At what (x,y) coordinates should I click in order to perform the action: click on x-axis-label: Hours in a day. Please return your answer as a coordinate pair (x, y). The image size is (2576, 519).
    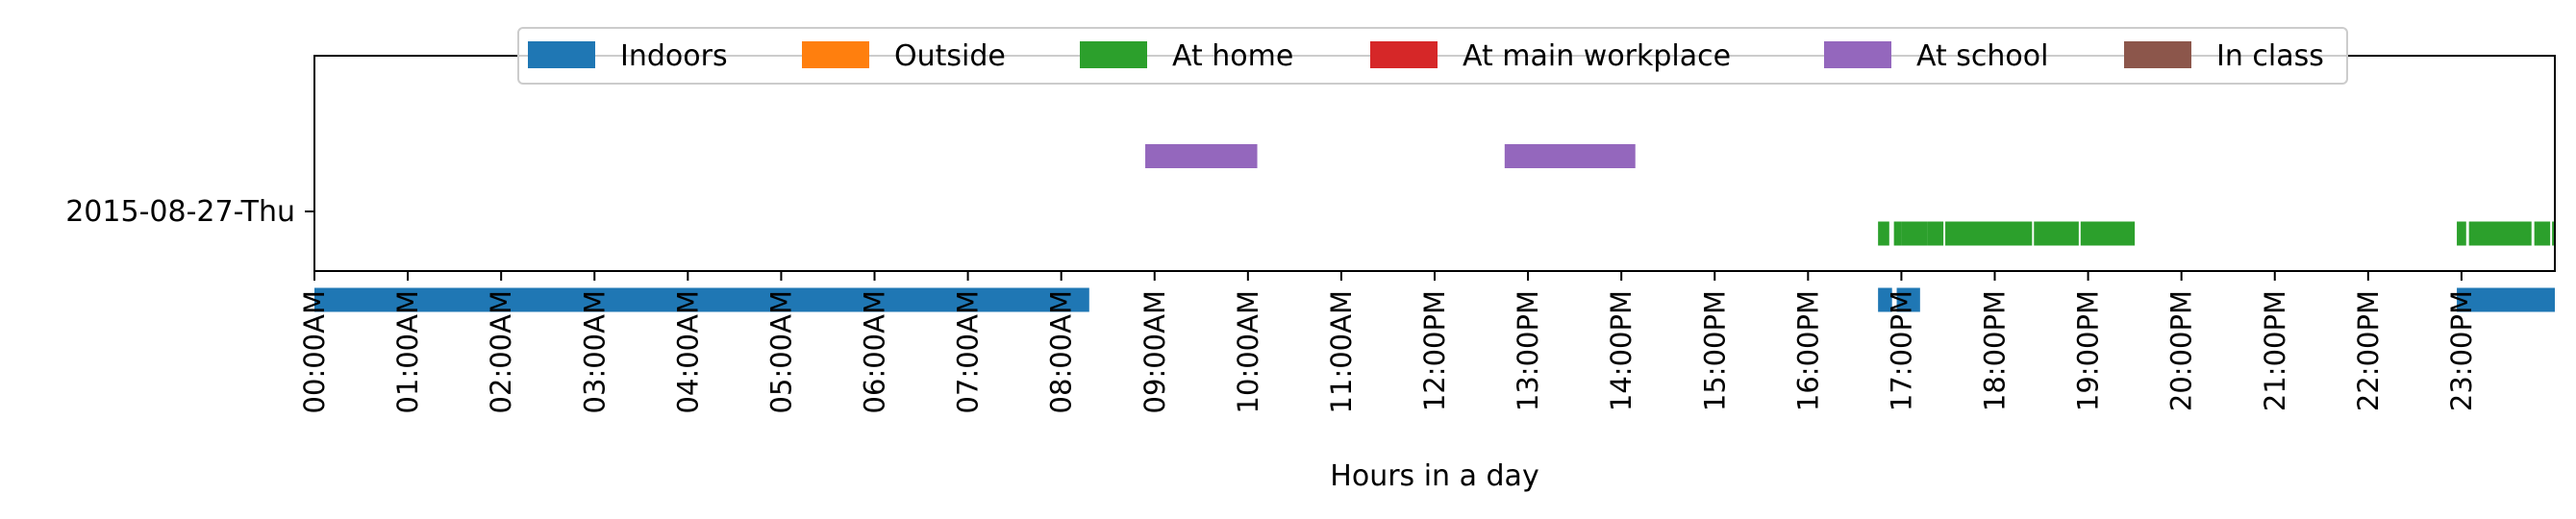
    Looking at the image, I should click on (1434, 476).